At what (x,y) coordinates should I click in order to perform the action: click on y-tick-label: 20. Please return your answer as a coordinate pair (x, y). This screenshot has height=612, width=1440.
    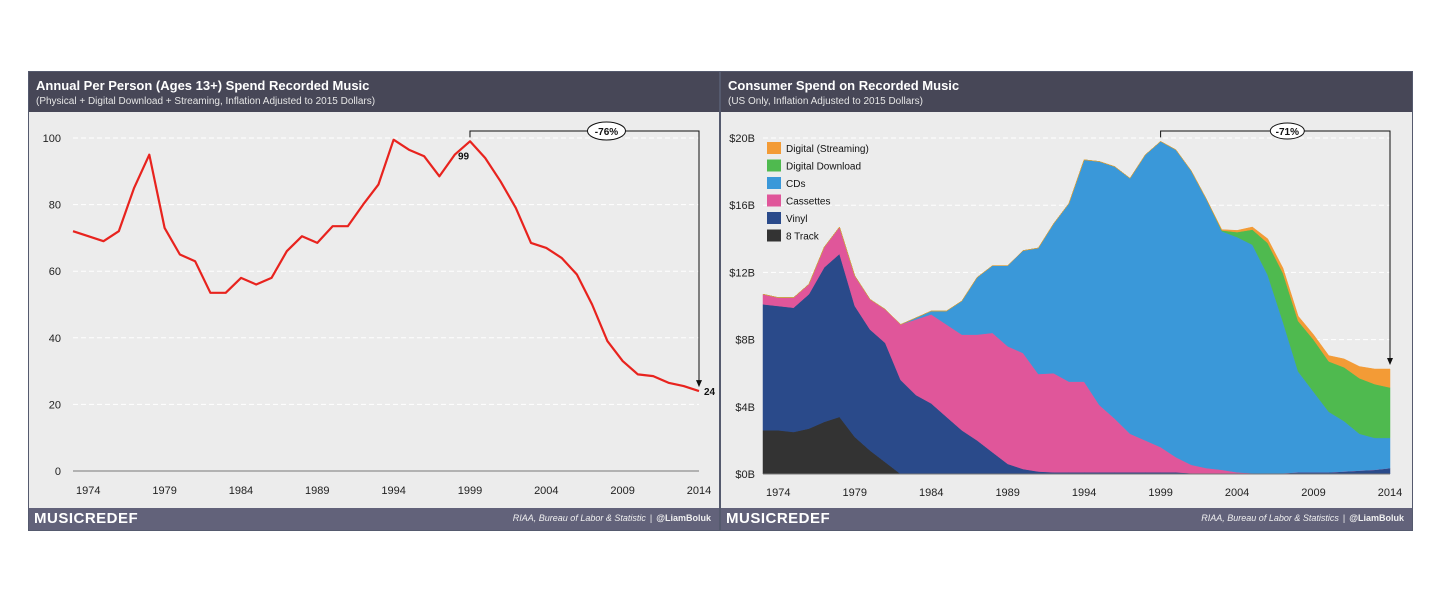
    Looking at the image, I should click on (55, 405).